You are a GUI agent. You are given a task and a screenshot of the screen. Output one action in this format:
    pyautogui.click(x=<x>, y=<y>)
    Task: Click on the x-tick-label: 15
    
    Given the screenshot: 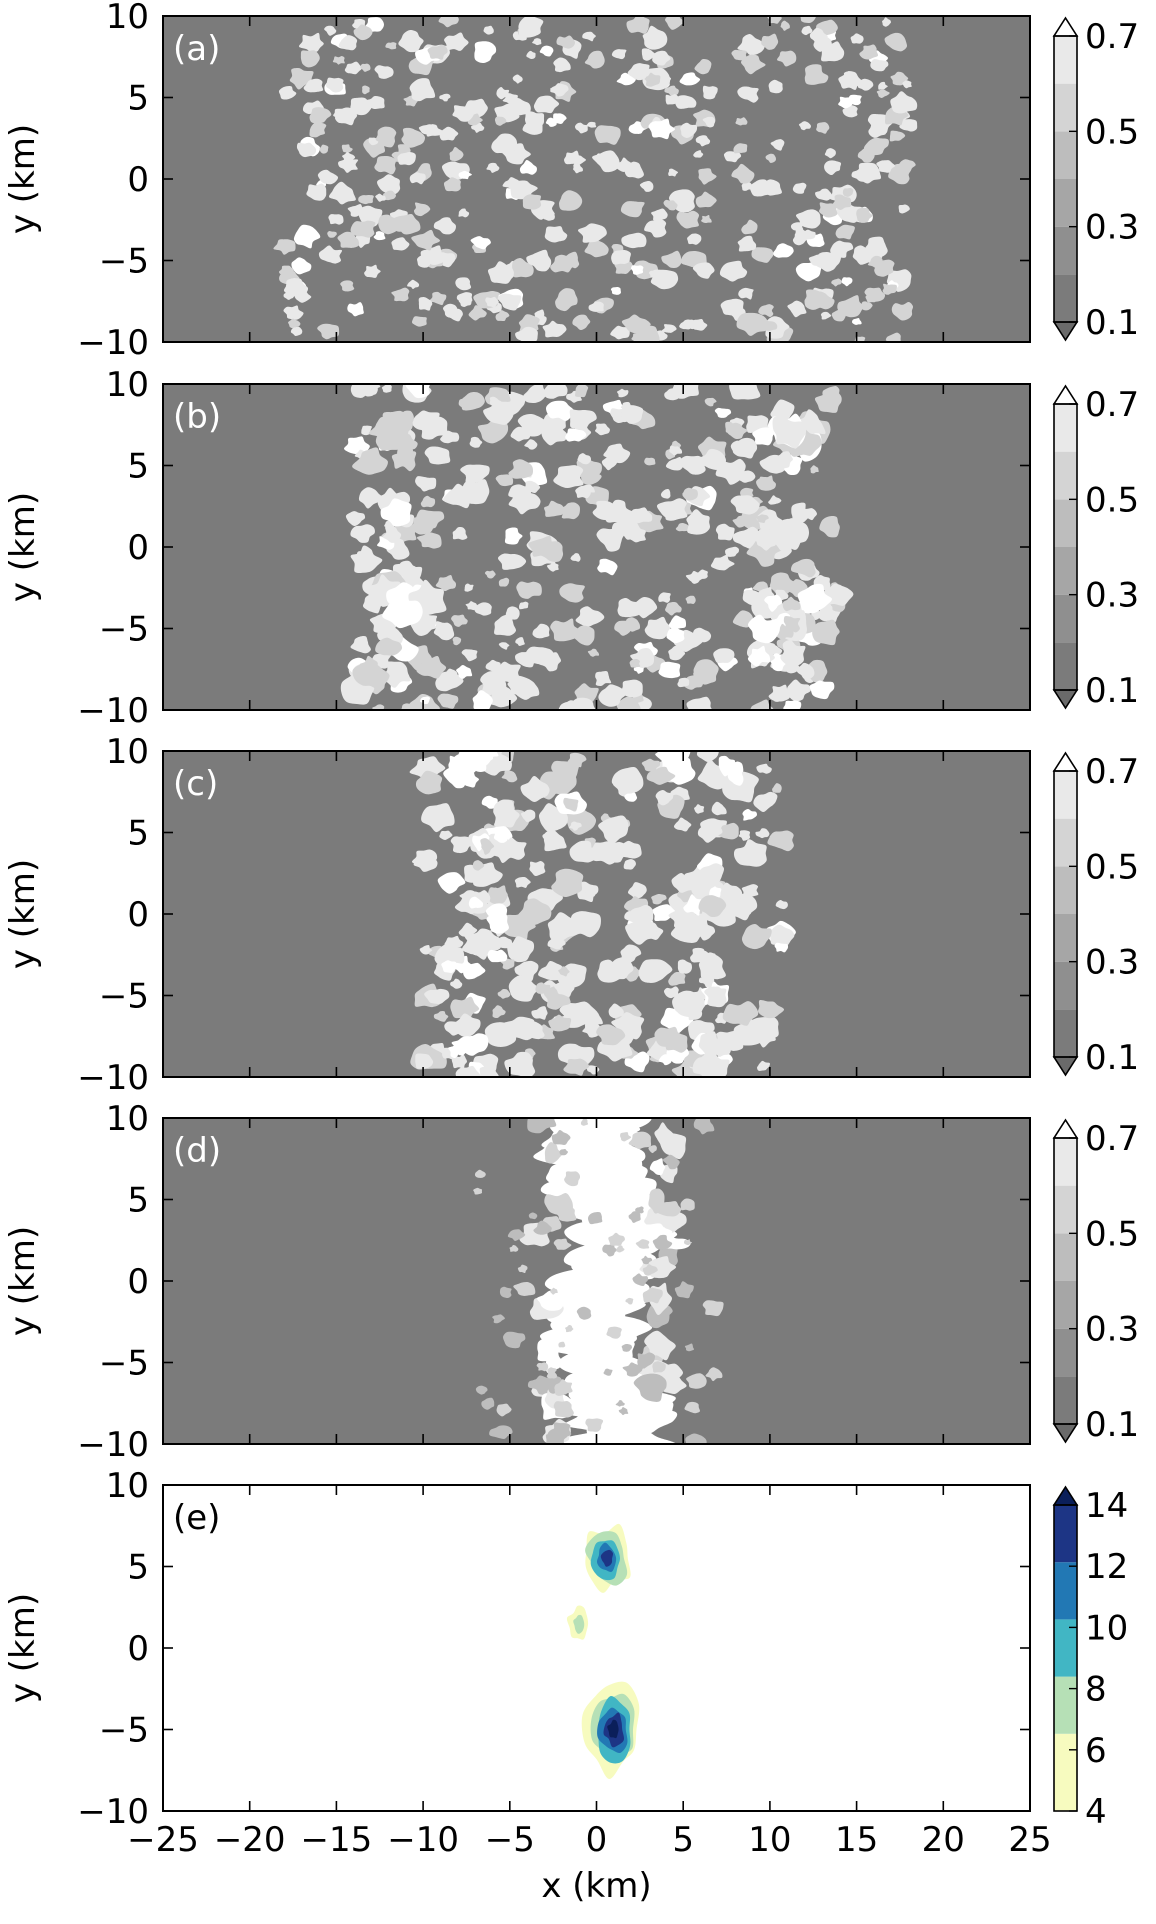 What is the action you would take?
    pyautogui.click(x=856, y=1840)
    